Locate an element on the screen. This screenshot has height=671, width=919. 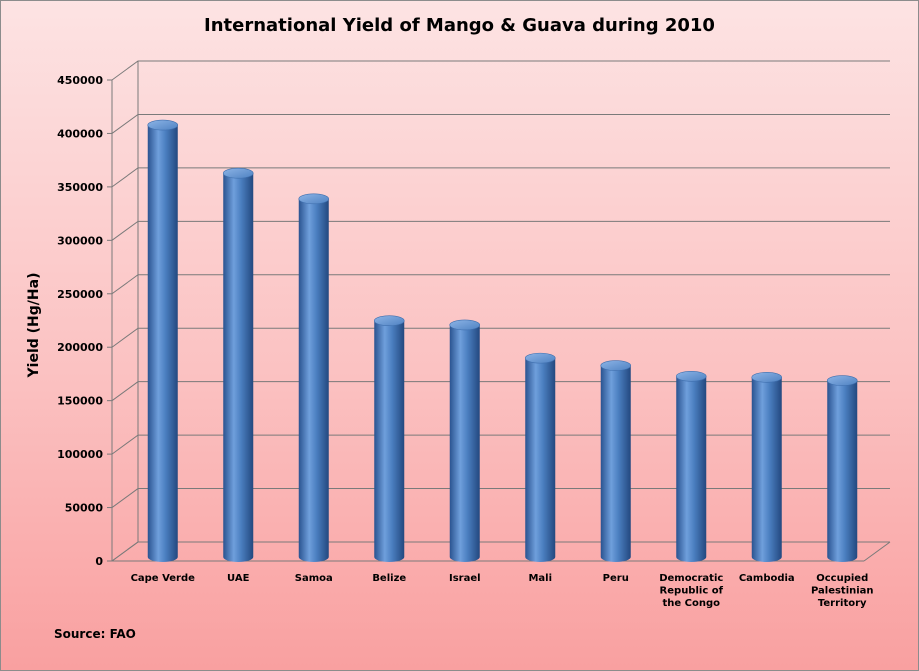
y-tick-label: 250000 is located at coordinates (80, 294).